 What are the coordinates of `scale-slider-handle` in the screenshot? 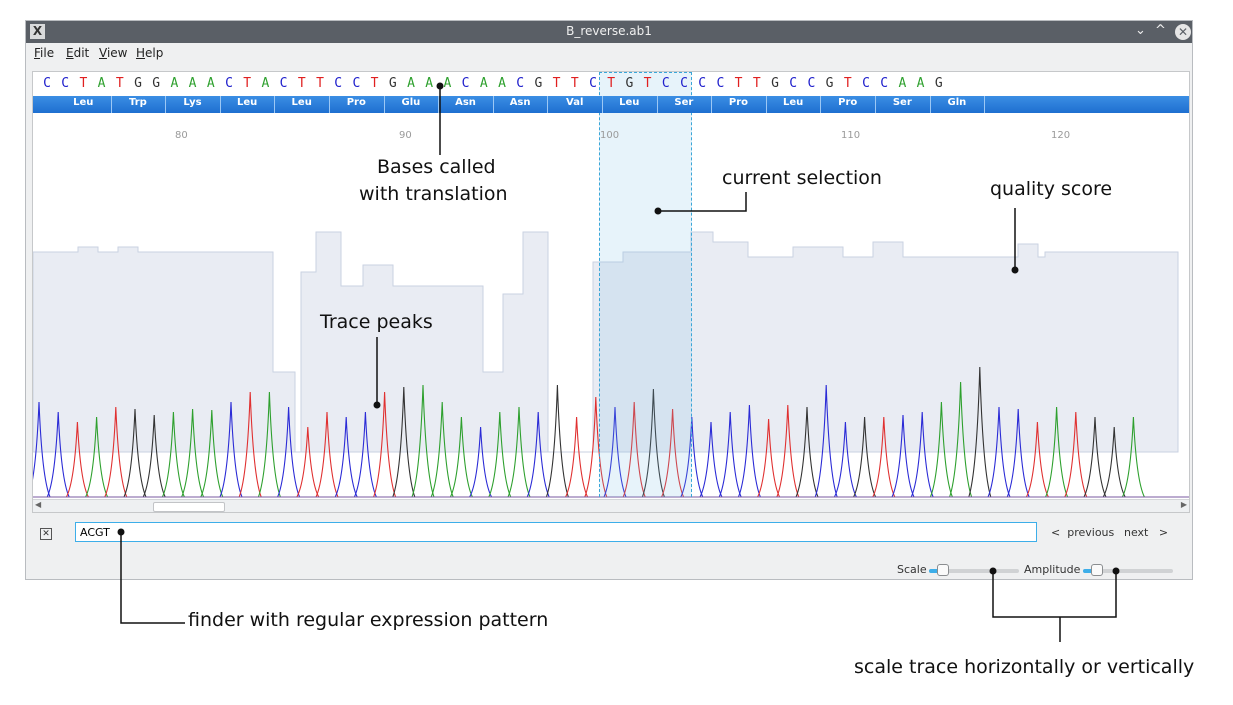 It's located at (942, 570).